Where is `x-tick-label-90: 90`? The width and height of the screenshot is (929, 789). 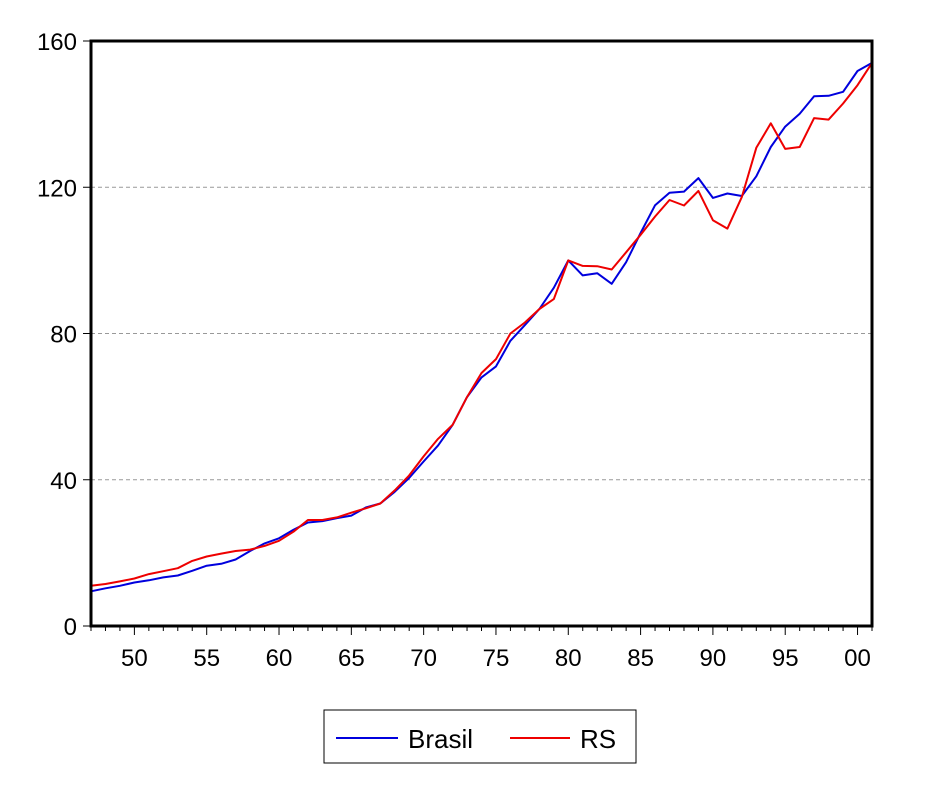 x-tick-label-90: 90 is located at coordinates (713, 658).